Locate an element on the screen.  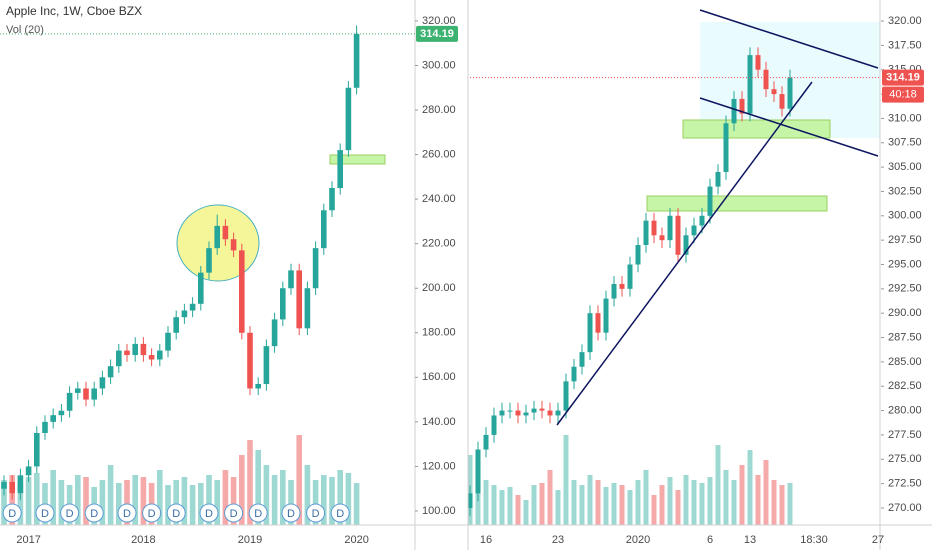
y-tick-label: 280.00 is located at coordinates (439, 110).